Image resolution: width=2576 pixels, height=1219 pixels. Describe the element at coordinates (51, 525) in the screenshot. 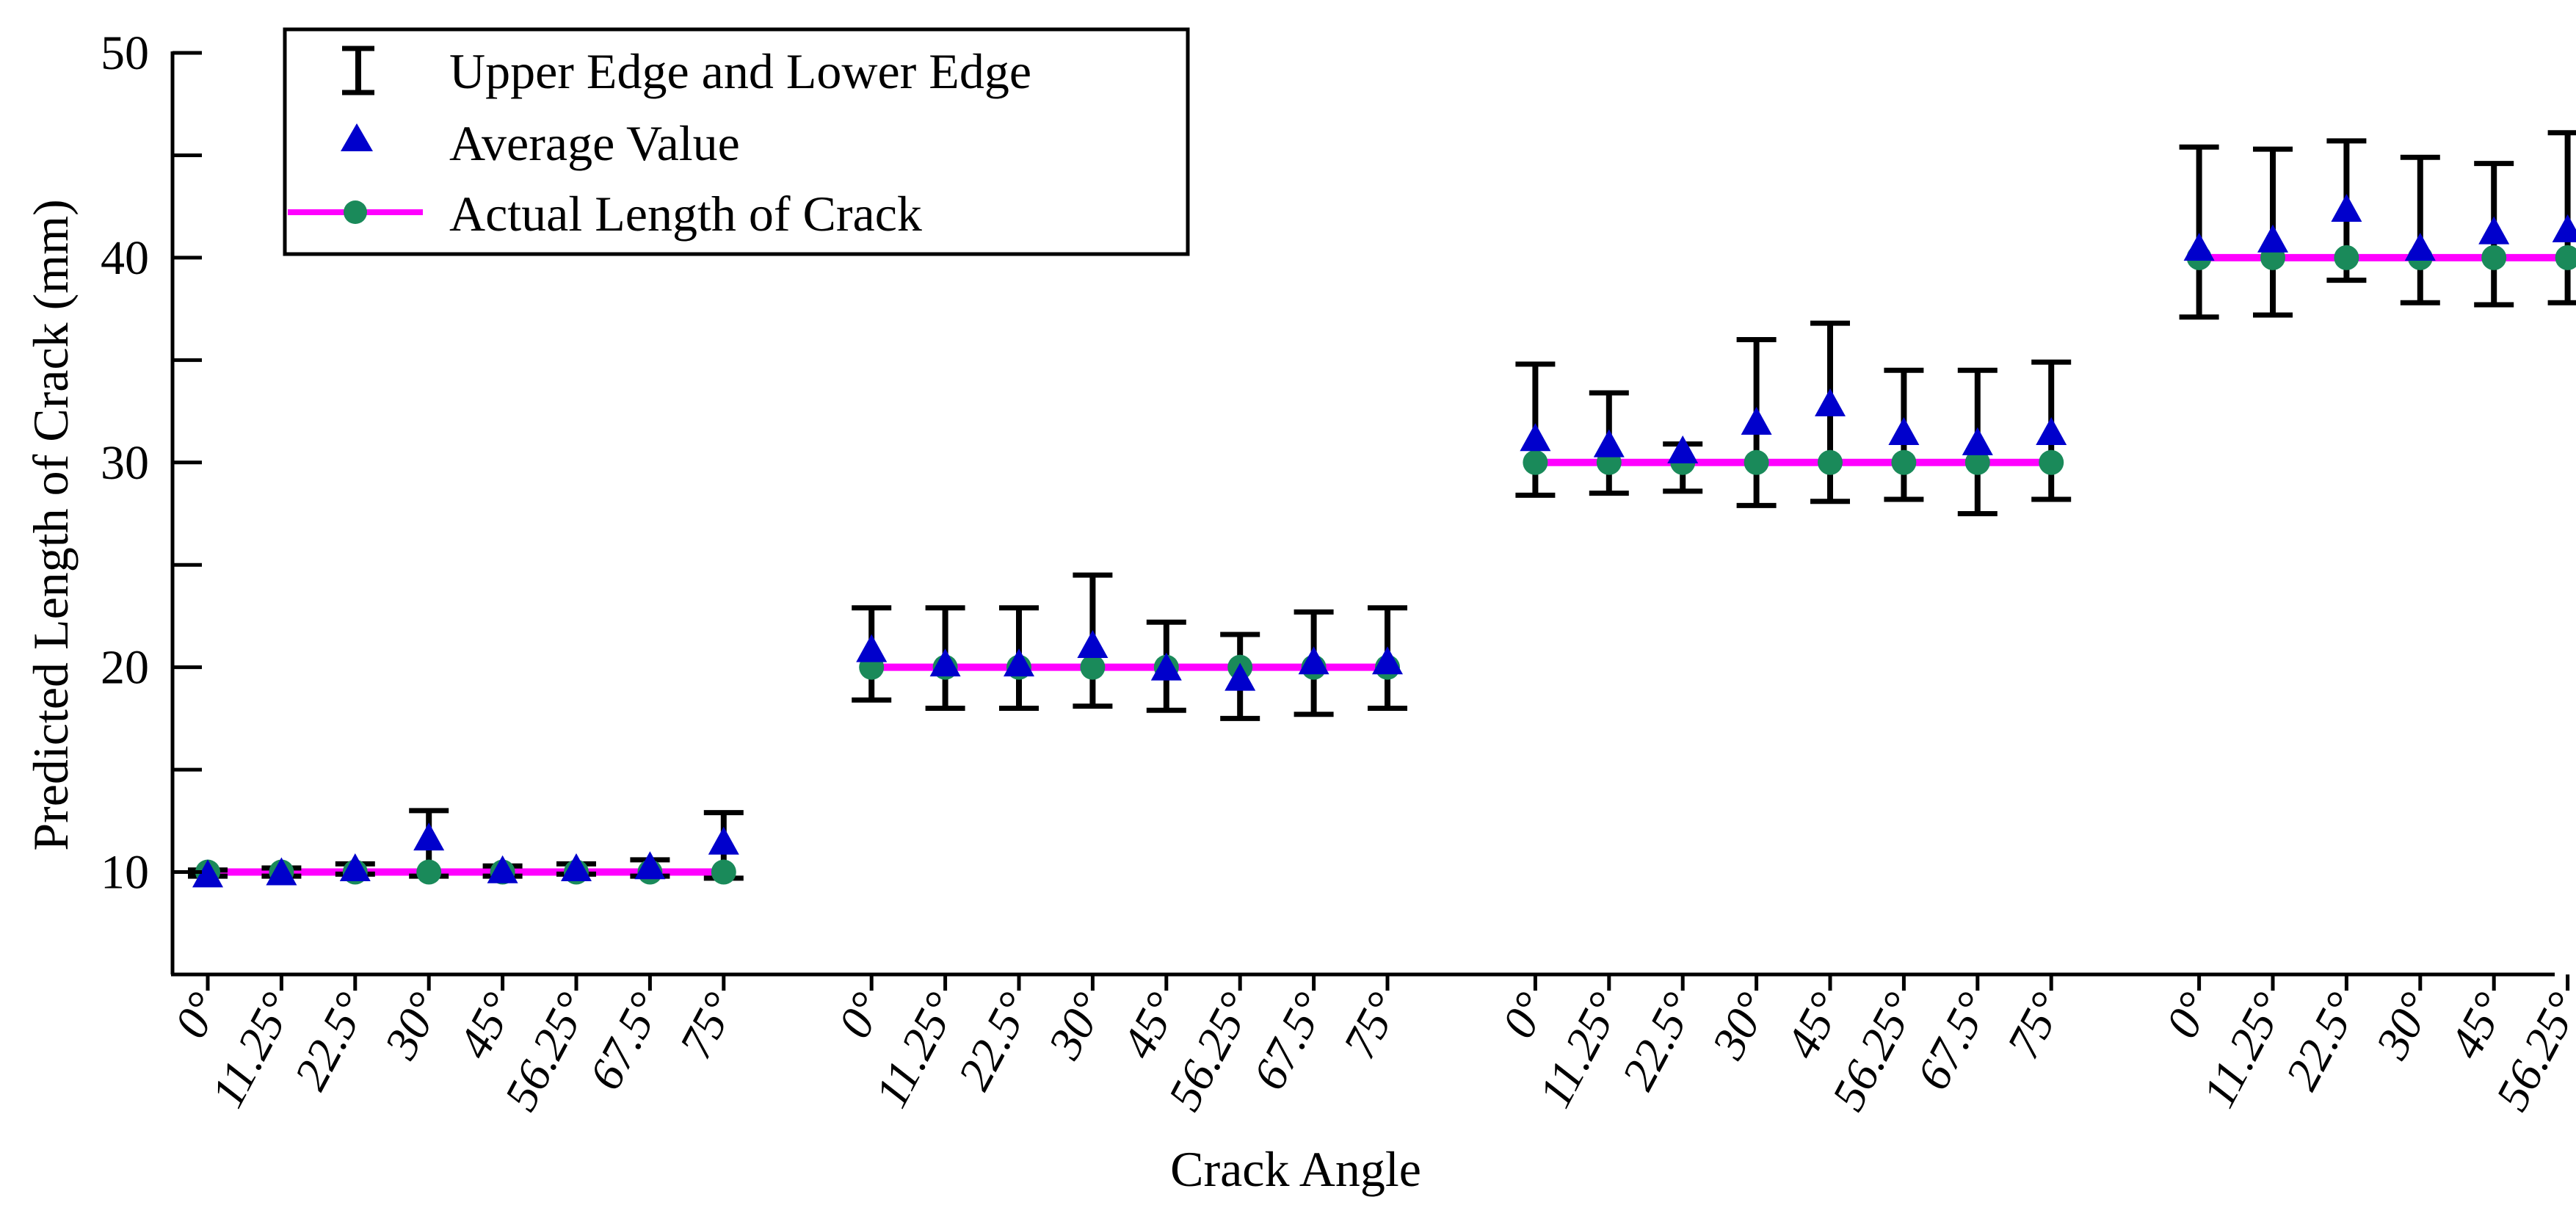

I see `y-axis-title: Predicted Length of Crack (mm)` at that location.